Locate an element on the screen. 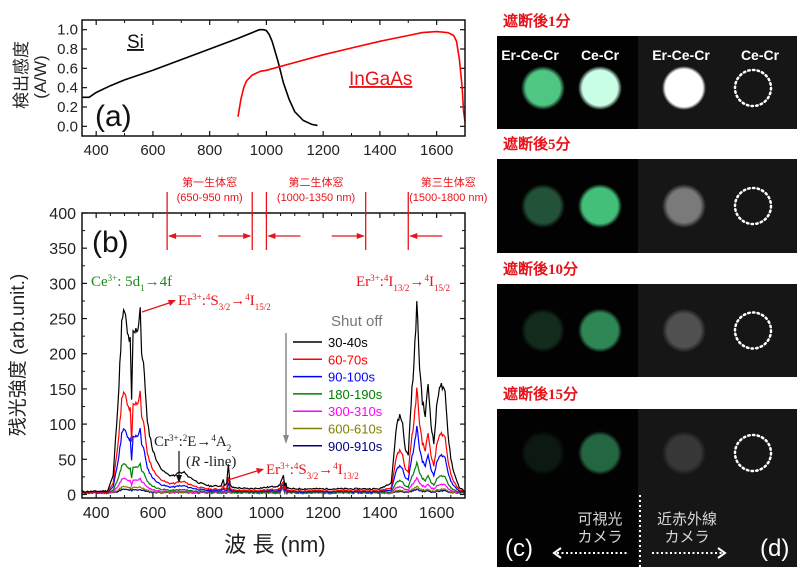  bio-window-1: 第一生体窓 (650-950 nm) is located at coordinates (209, 212).